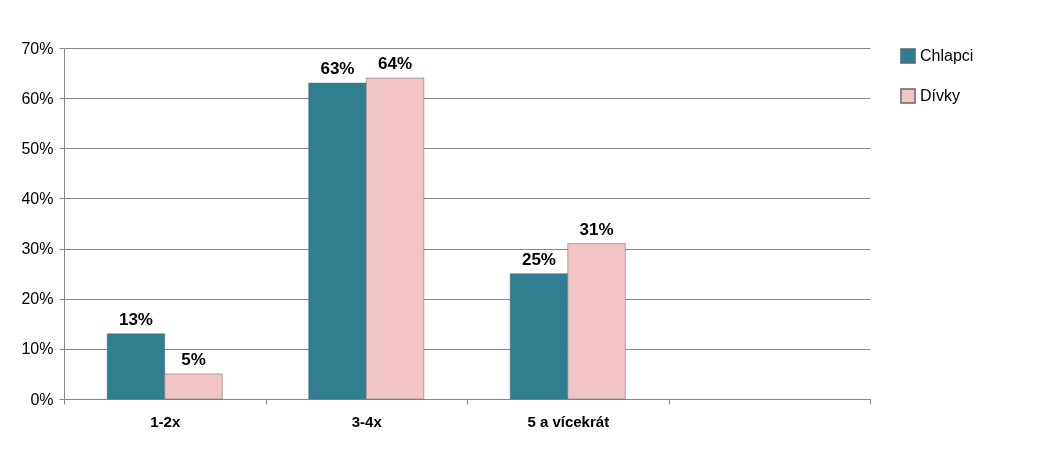 This screenshot has width=1055, height=449. What do you see at coordinates (135, 319) in the screenshot?
I see `data-label: 13%` at bounding box center [135, 319].